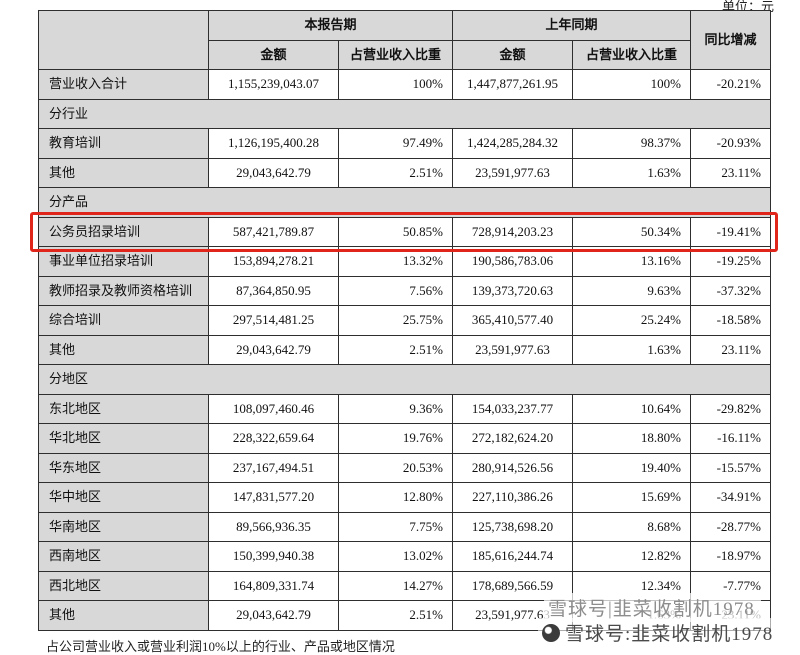 This screenshot has height=655, width=800. I want to click on current-share: 97.49%, so click(395, 143).